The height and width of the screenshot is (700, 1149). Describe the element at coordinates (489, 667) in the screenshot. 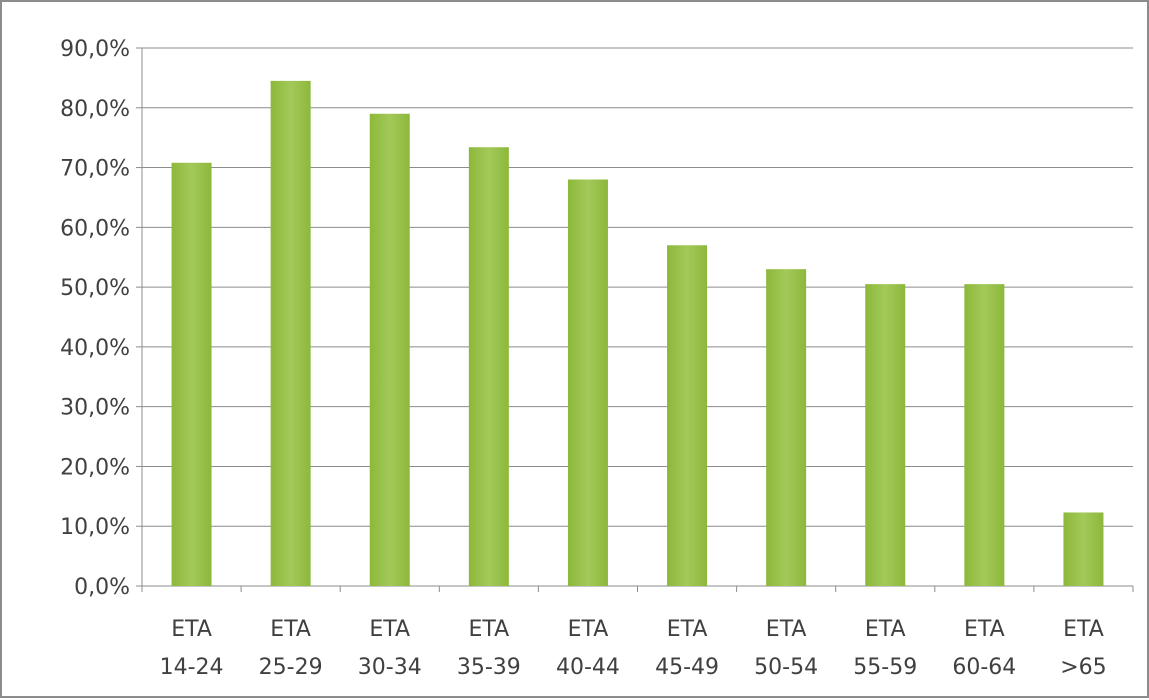

I see `x-category-label: 35-39` at that location.